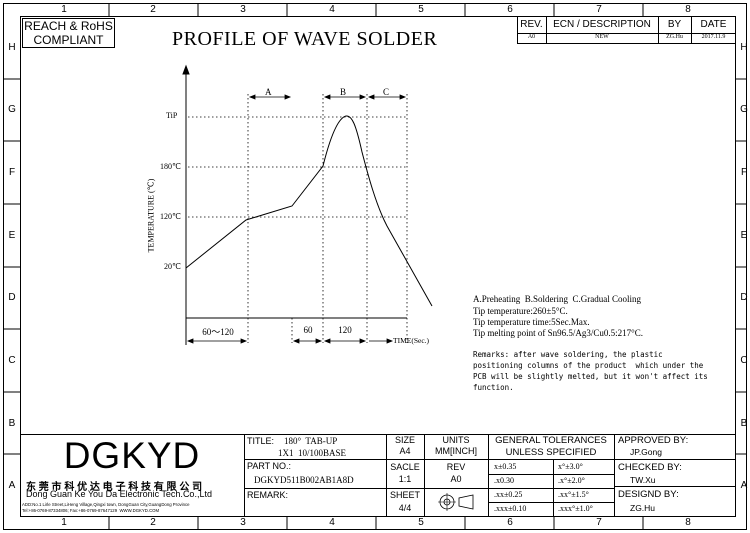  Describe the element at coordinates (386, 92) in the screenshot. I see `zone-label-c: C` at that location.